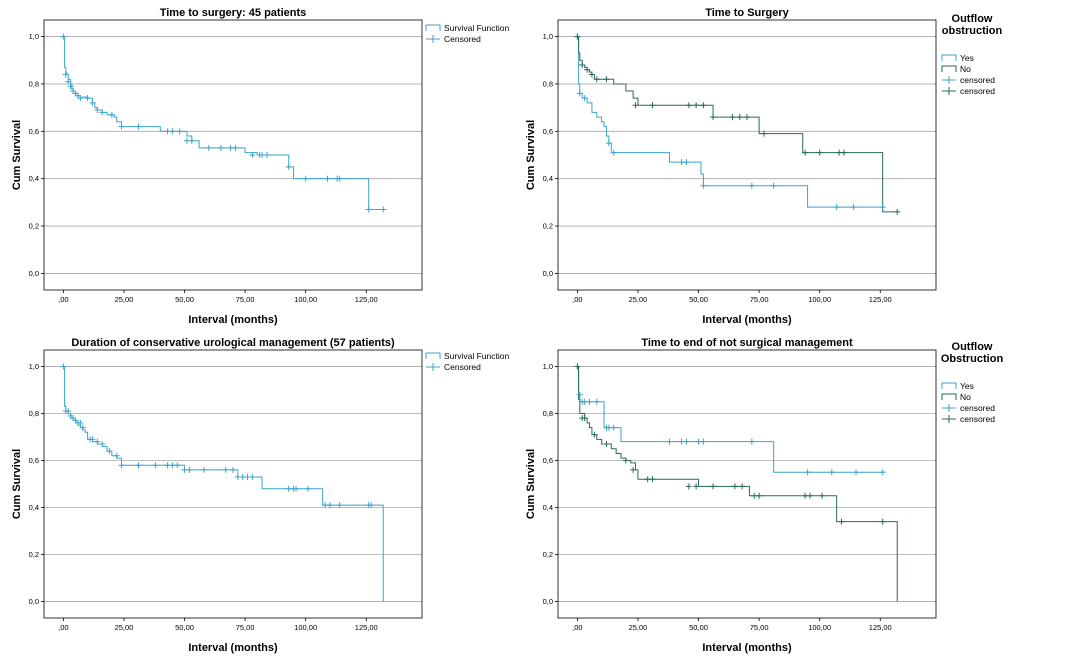 This screenshot has height=661, width=1080. What do you see at coordinates (972, 31) in the screenshot?
I see `legend-title: obstruction` at bounding box center [972, 31].